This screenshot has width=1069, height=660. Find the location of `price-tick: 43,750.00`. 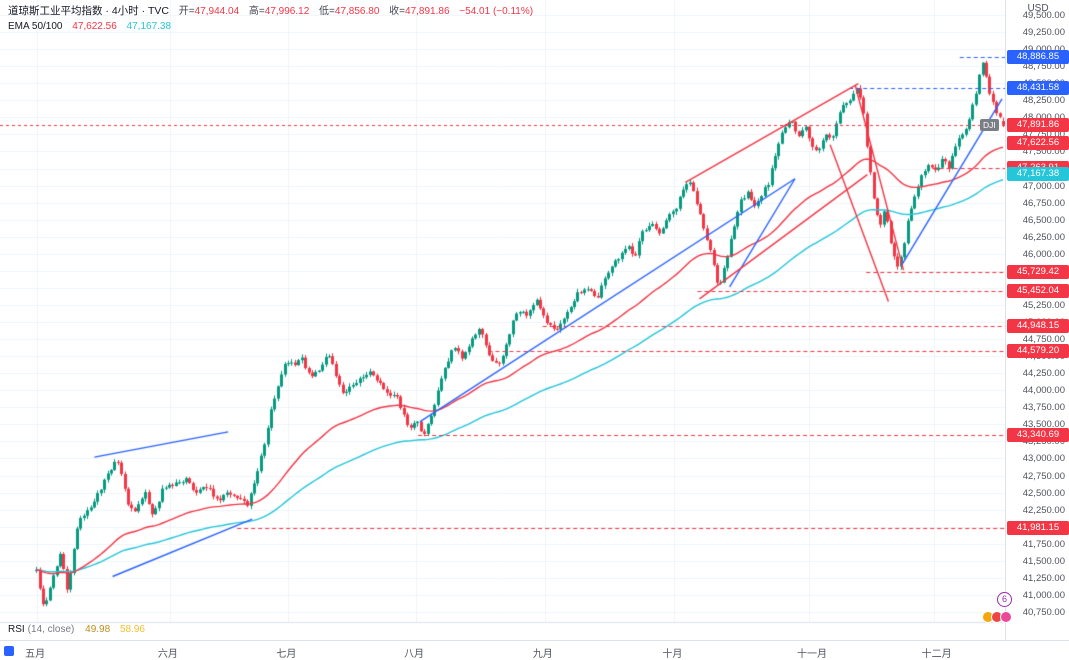

price-tick: 43,750.00 is located at coordinates (1043, 408).